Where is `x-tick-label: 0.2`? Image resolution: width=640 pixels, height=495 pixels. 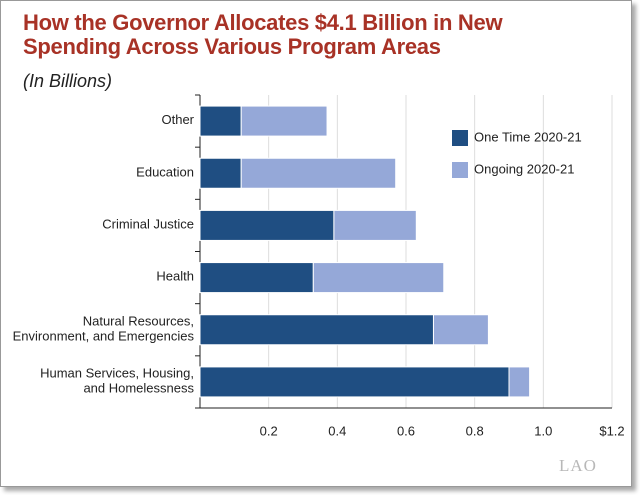 x-tick-label: 0.2 is located at coordinates (269, 430).